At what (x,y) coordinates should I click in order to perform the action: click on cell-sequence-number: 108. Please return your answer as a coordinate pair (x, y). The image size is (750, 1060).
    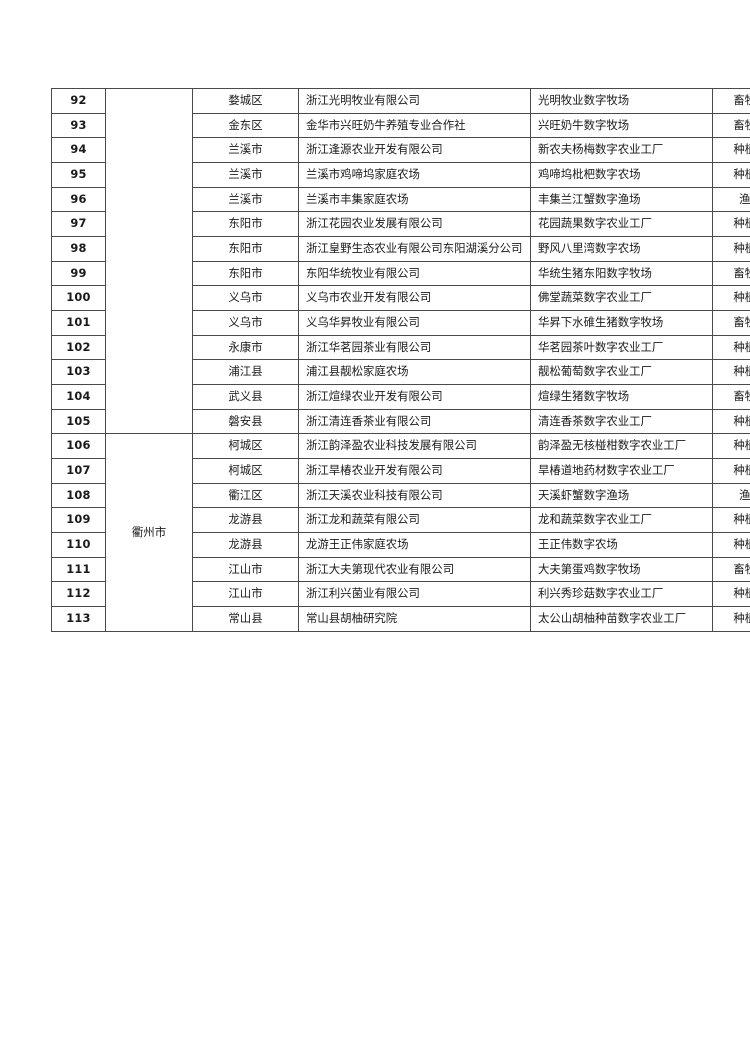
    Looking at the image, I should click on (78, 495).